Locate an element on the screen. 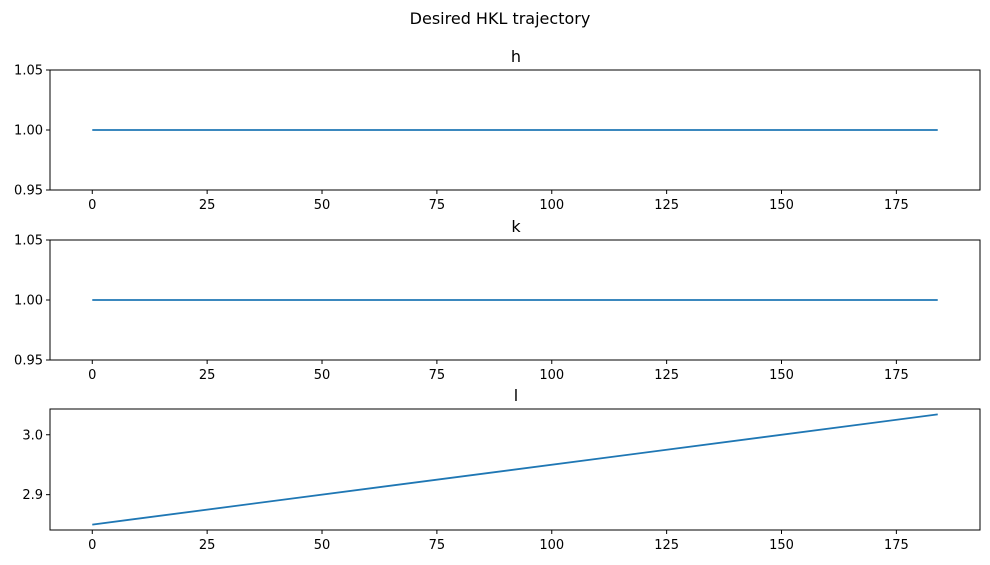 The image size is (990, 565). figure-title: Desired HKL trajectory is located at coordinates (500, 18).